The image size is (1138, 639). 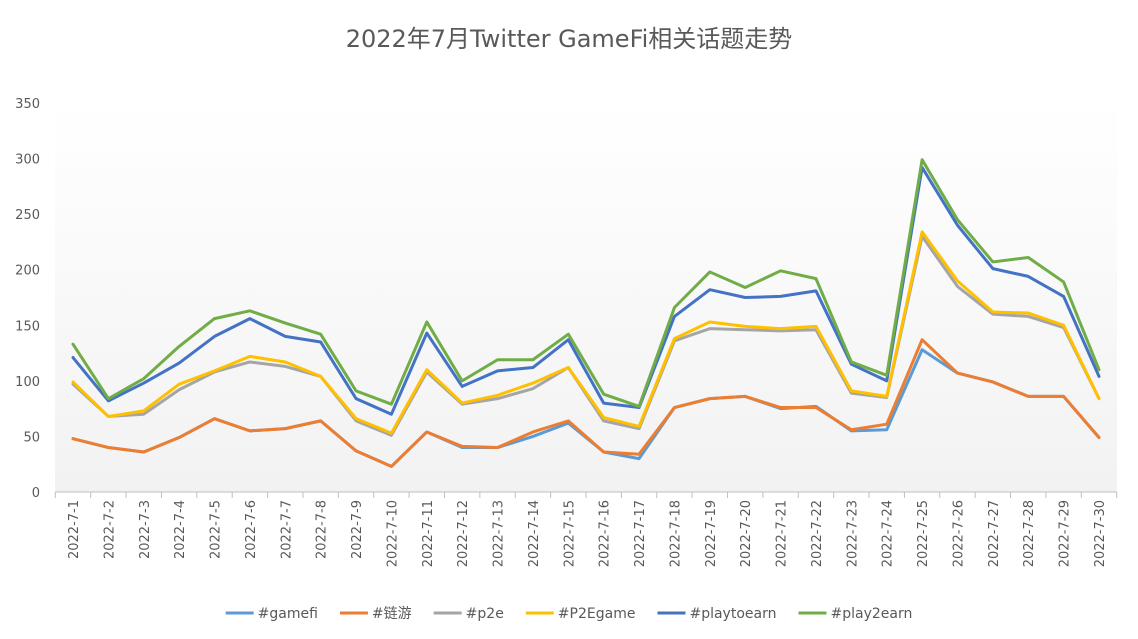 What do you see at coordinates (852, 533) in the screenshot?
I see `x-tick-label: 2022-7-23` at bounding box center [852, 533].